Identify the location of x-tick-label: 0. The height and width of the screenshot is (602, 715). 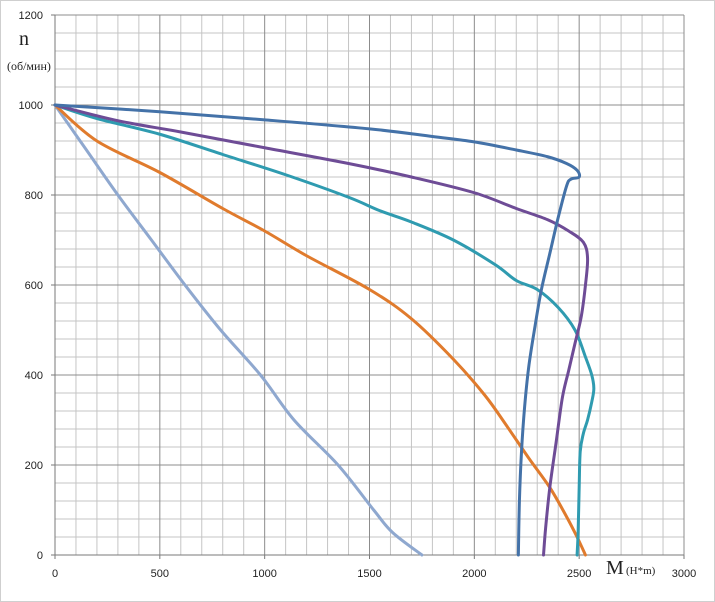
(55, 574).